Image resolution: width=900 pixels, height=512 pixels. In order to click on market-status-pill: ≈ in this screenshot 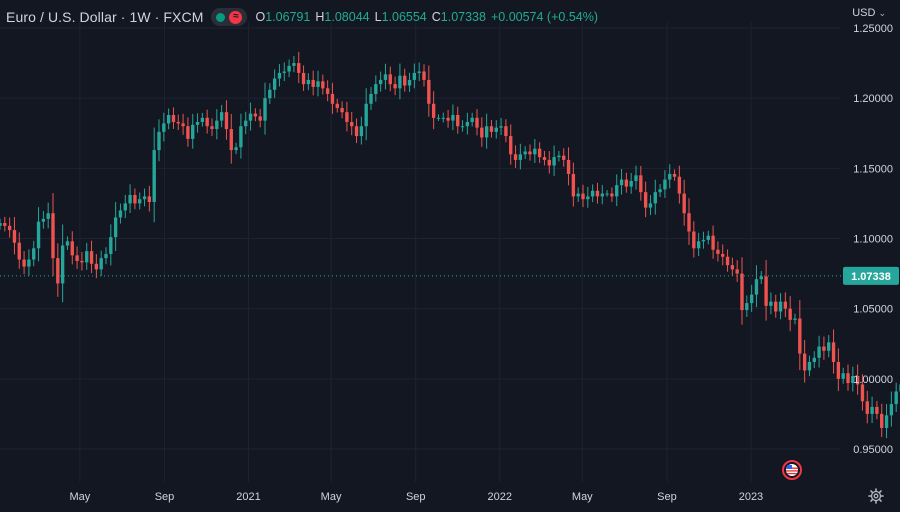, I will do `click(229, 17)`.